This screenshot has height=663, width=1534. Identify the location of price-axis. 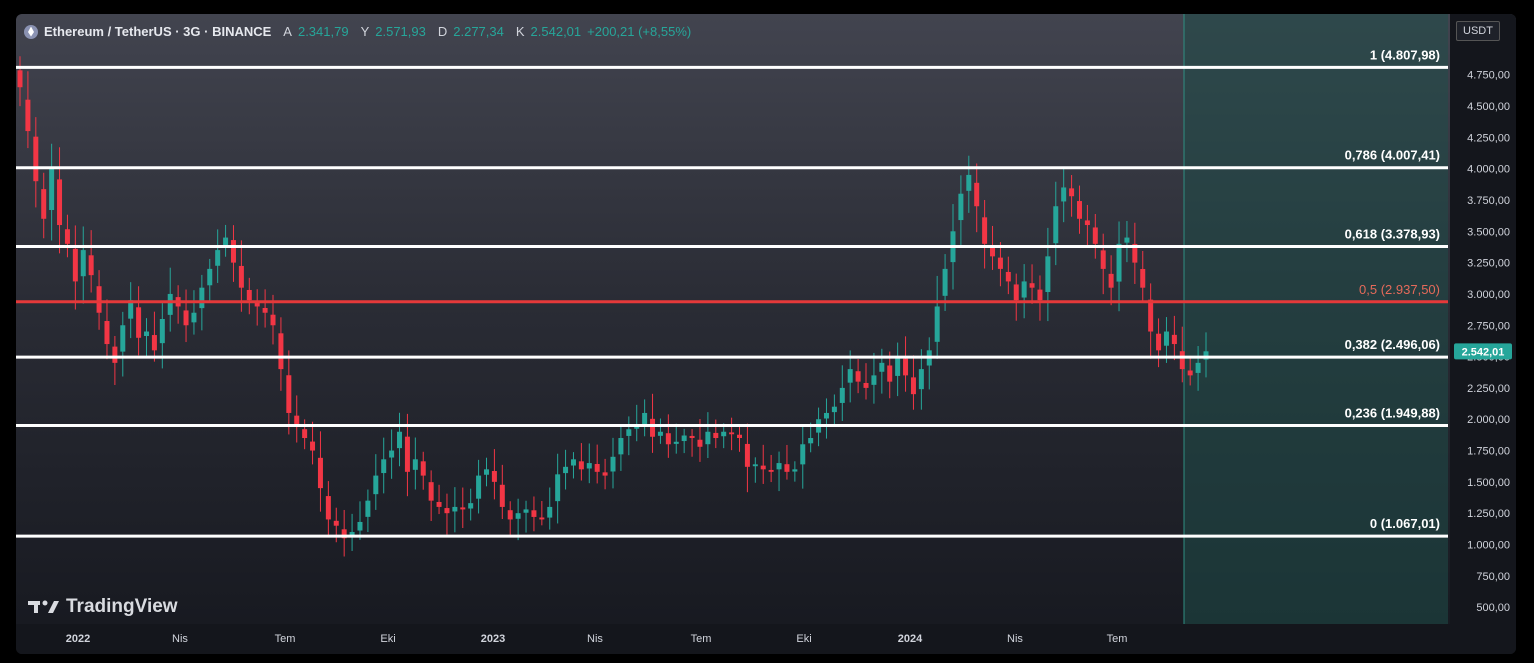
(1483, 319).